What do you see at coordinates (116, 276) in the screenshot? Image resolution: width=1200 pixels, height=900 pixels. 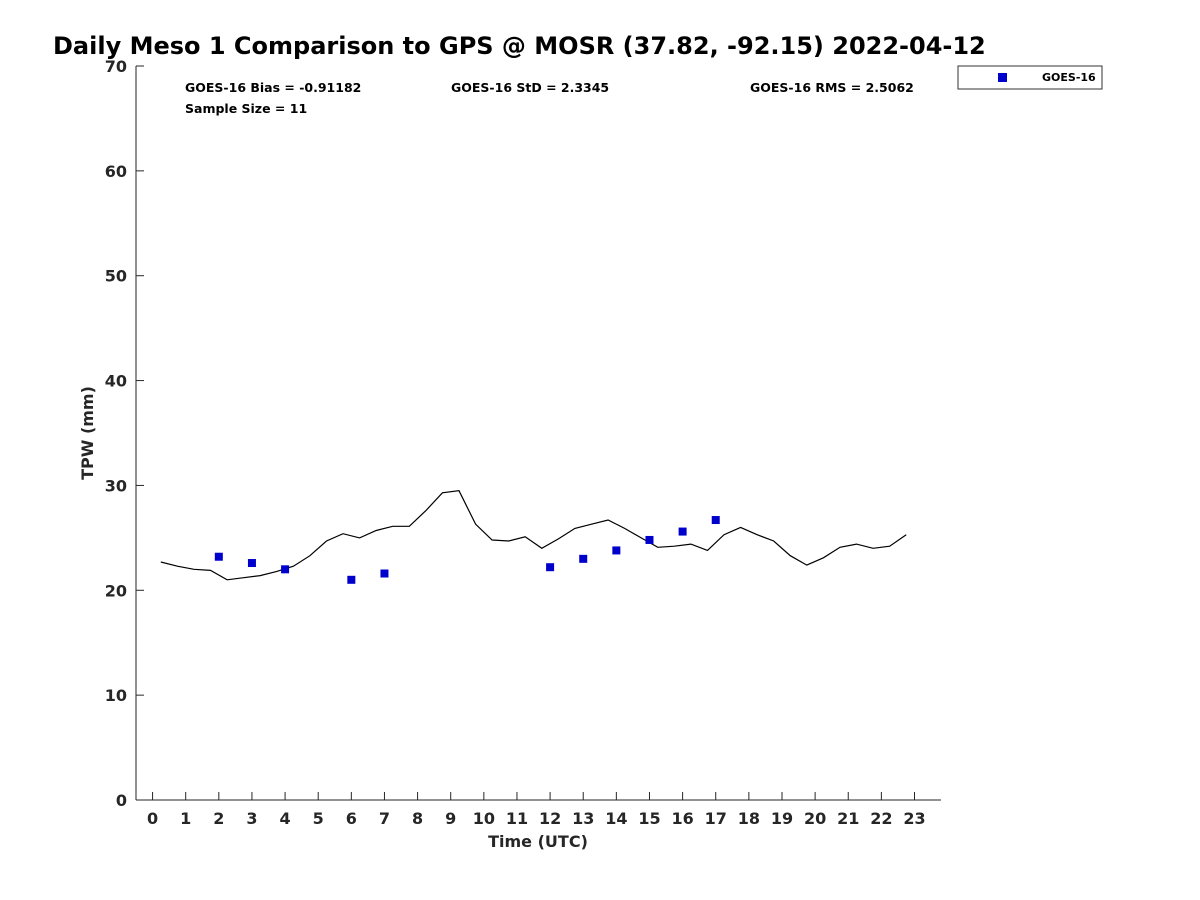 I see `y-tick-label: 50` at bounding box center [116, 276].